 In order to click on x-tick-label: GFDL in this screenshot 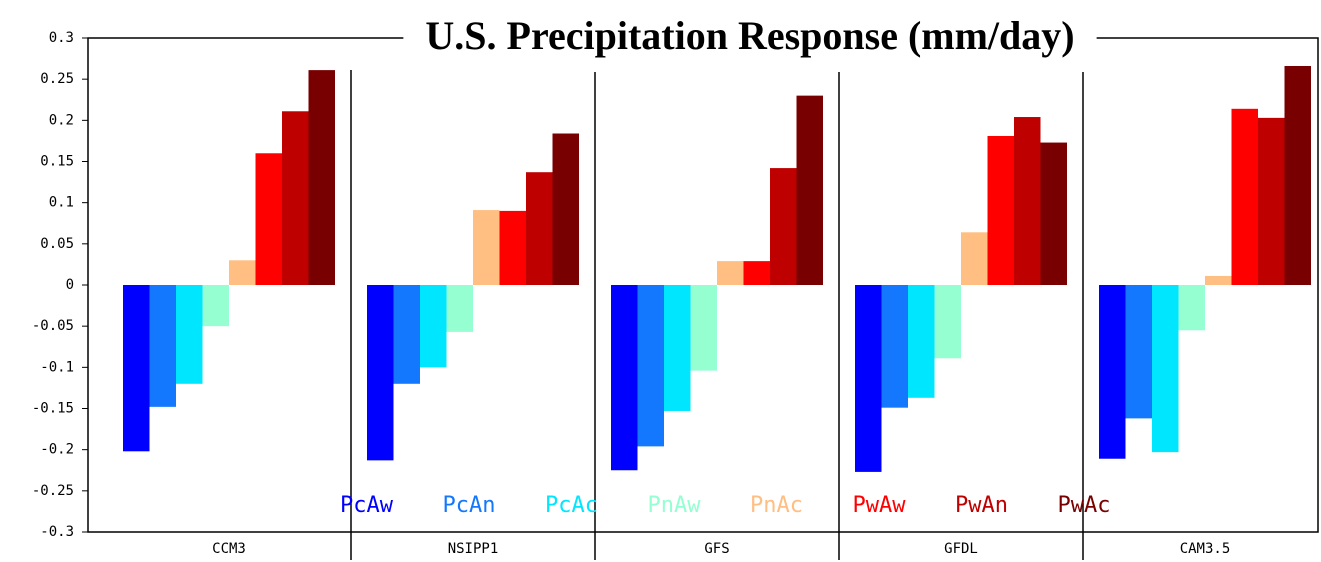, I will do `click(961, 549)`.